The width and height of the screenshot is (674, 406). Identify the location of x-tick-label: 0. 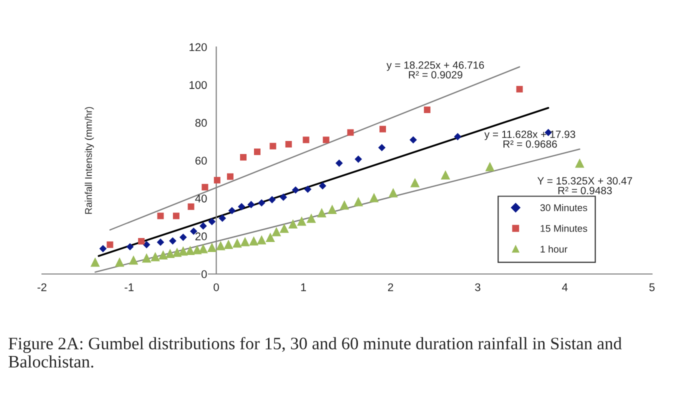
(216, 287).